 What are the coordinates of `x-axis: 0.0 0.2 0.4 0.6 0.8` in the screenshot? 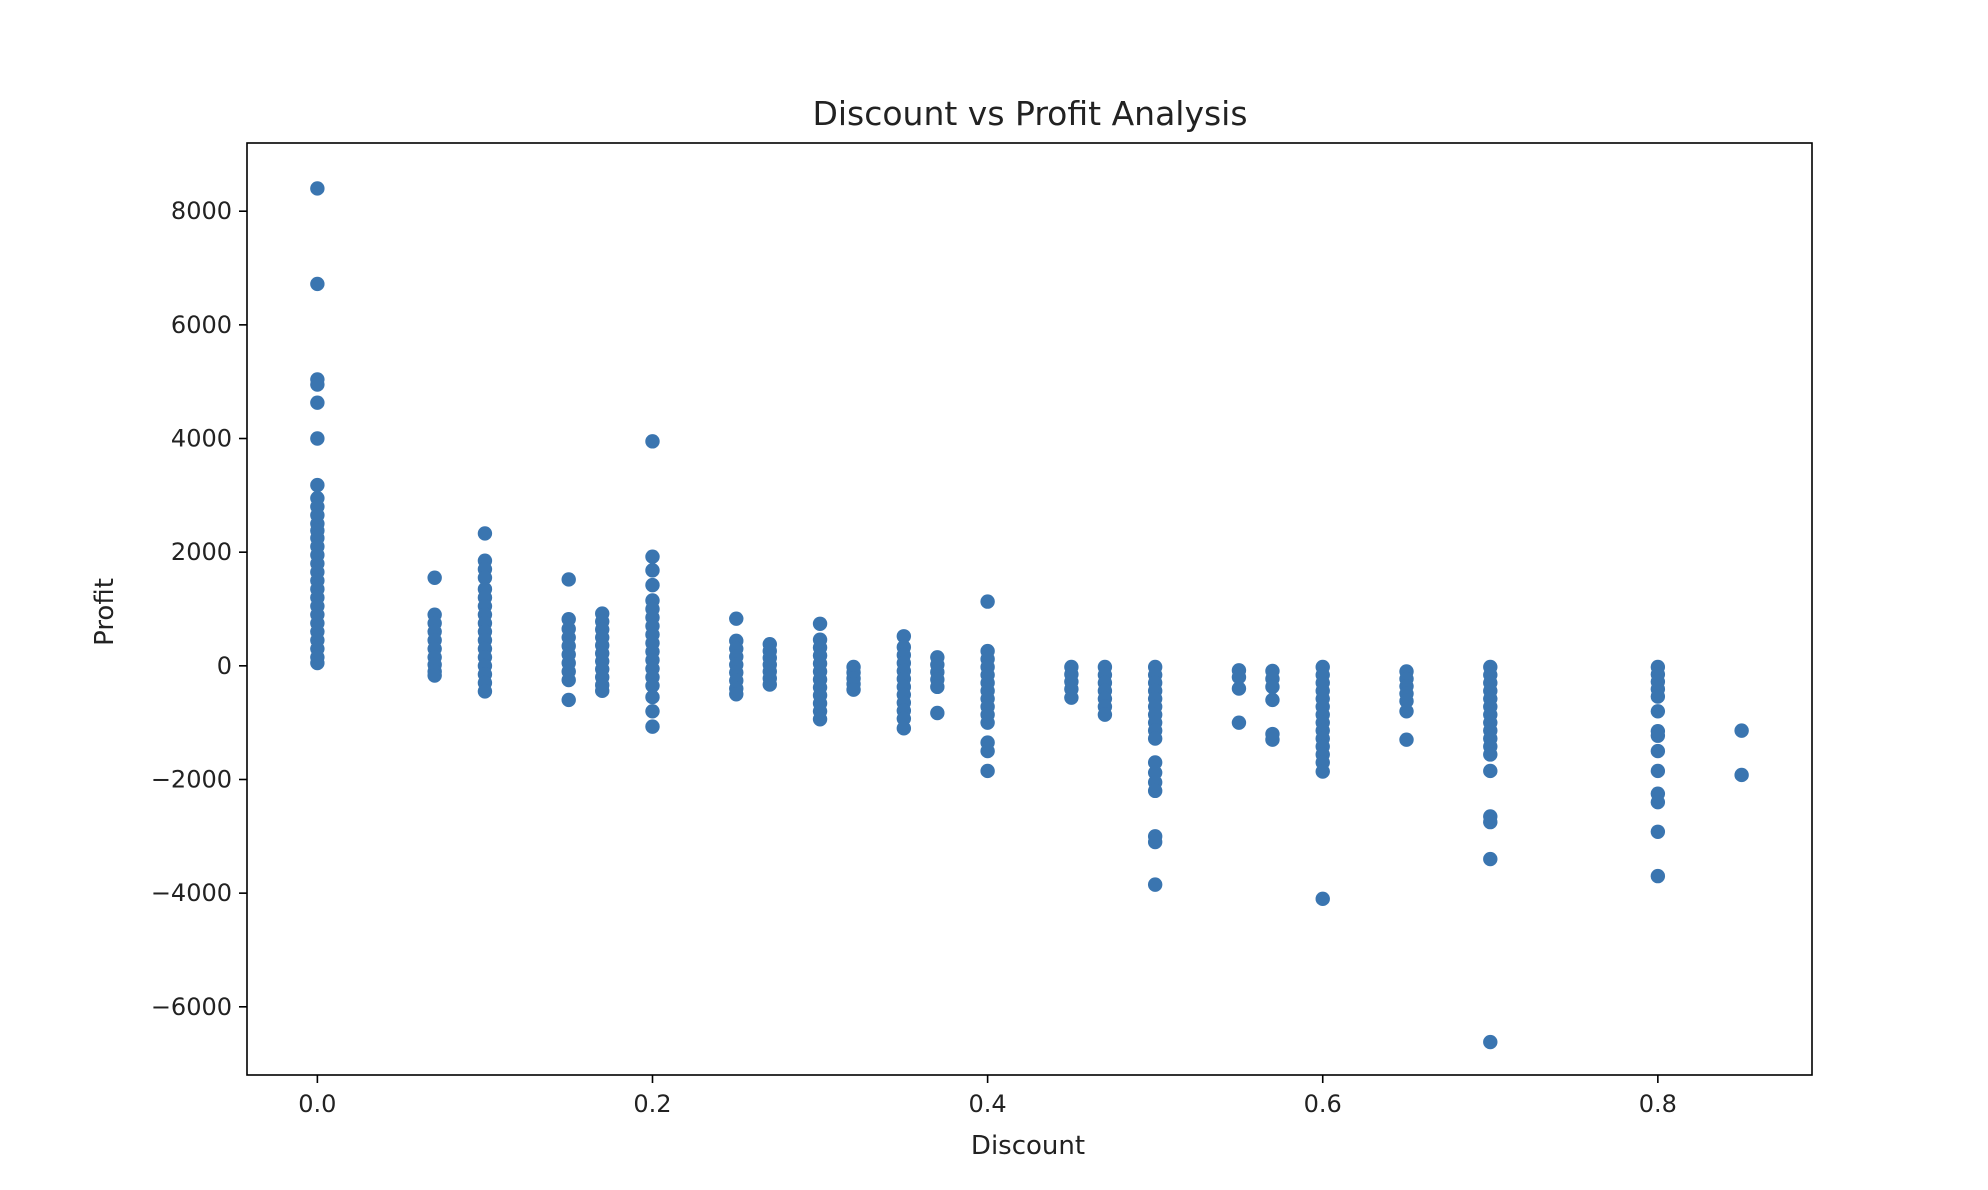 It's located at (987, 1096).